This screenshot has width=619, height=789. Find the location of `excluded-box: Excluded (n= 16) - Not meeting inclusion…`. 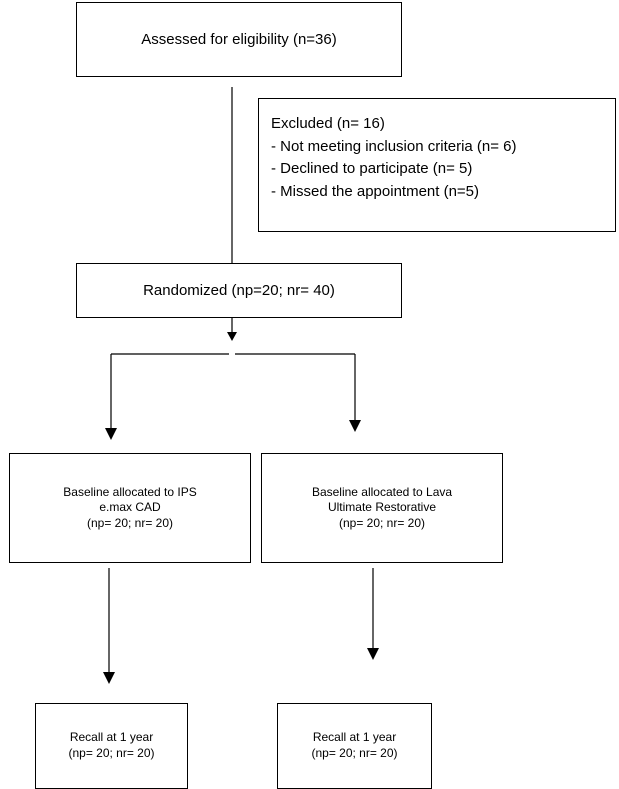

excluded-box: Excluded (n= 16) - Not meeting inclusion… is located at coordinates (437, 165).